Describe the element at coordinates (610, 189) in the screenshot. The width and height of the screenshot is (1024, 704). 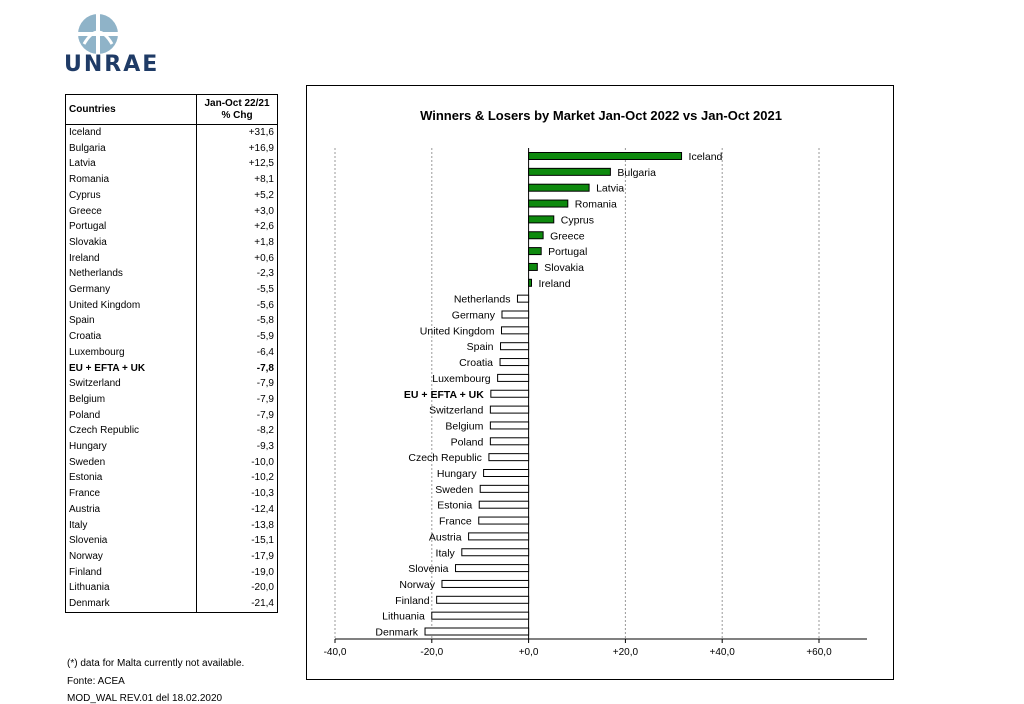
I see `bar-label: Latvia` at that location.